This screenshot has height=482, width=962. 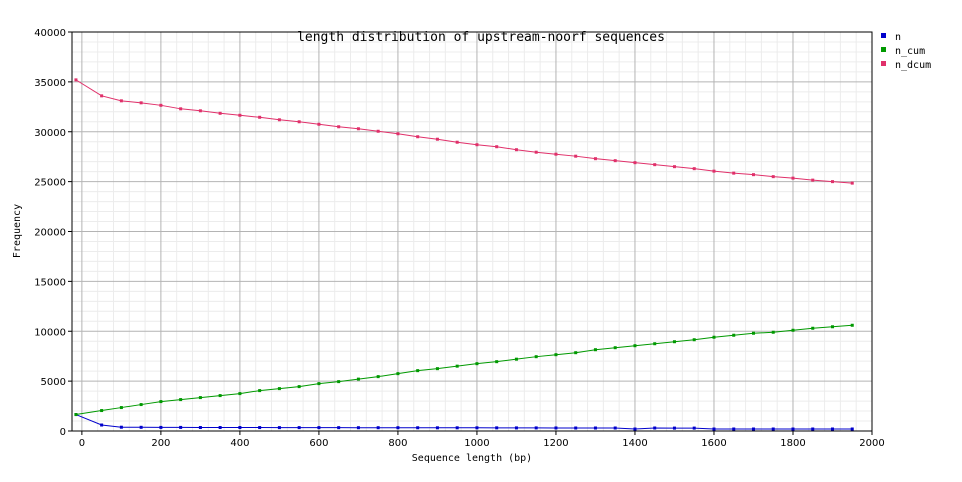 I want to click on legend-item-n-cum: n_cum, so click(x=903, y=51).